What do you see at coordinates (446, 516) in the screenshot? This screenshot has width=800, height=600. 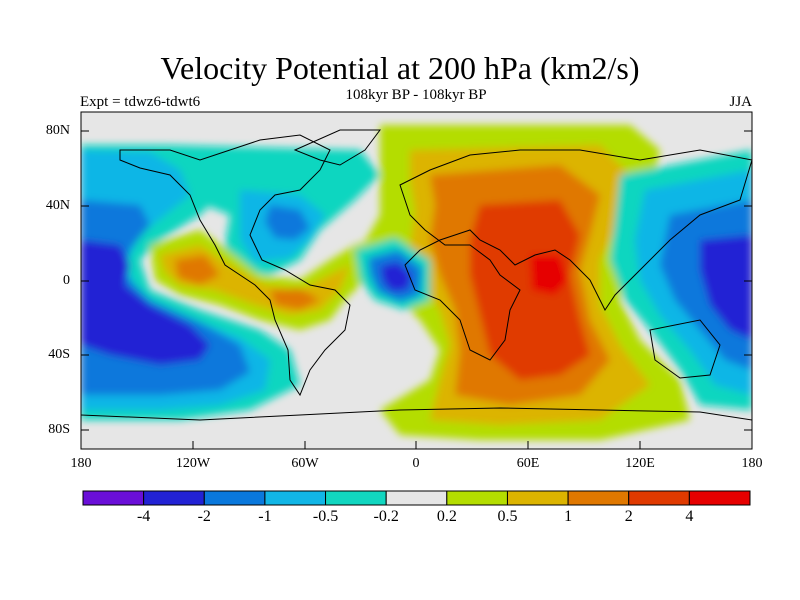 I see `colorbar-label: 0.2` at bounding box center [446, 516].